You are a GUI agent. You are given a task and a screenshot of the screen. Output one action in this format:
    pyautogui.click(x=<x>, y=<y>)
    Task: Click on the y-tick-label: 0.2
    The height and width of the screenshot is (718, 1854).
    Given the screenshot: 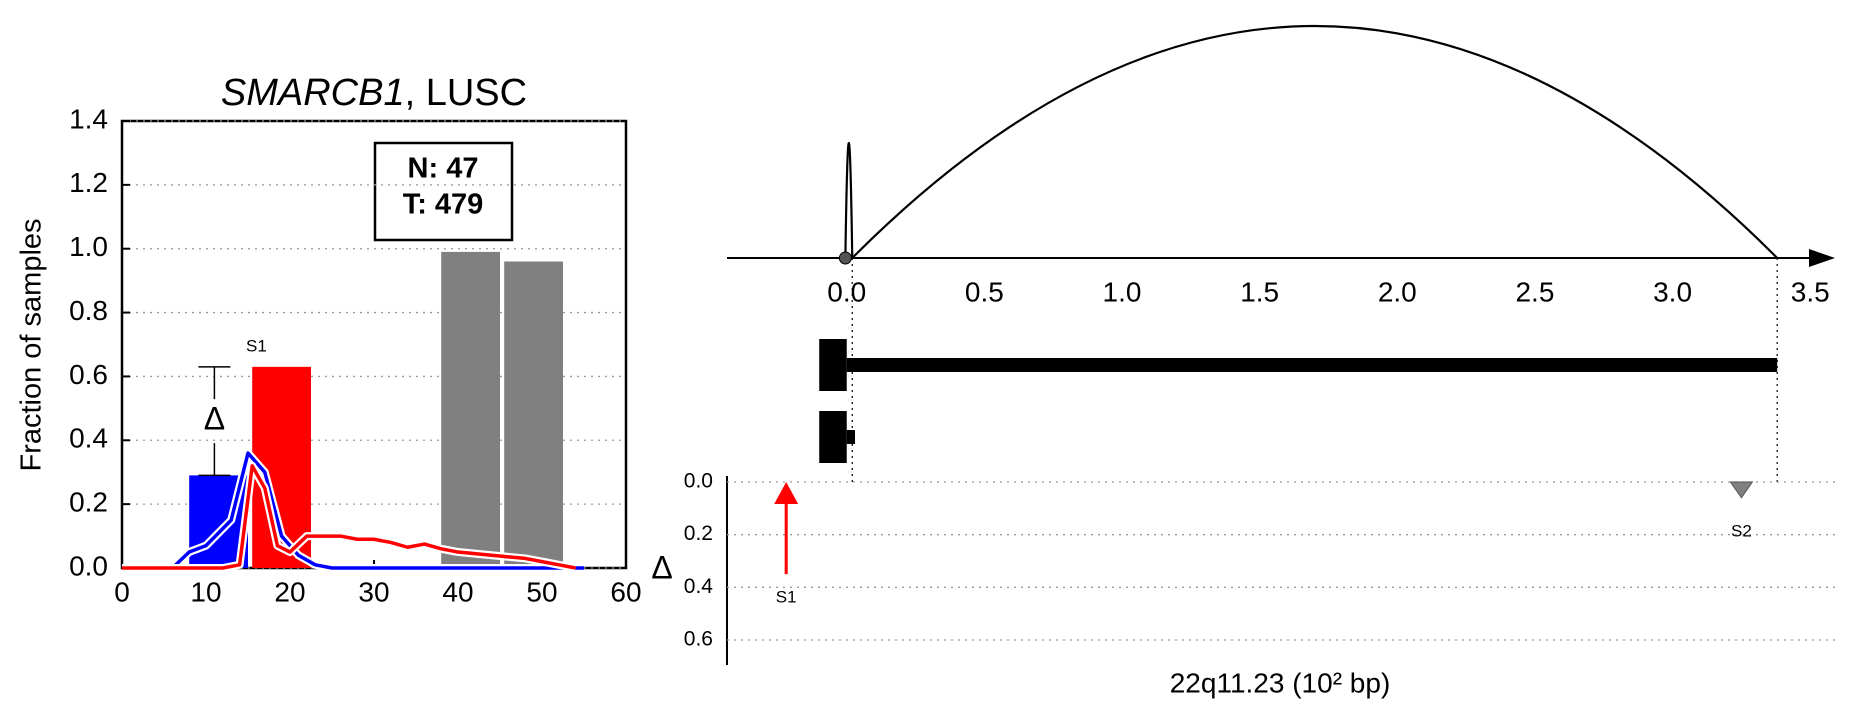 What is the action you would take?
    pyautogui.click(x=88, y=502)
    